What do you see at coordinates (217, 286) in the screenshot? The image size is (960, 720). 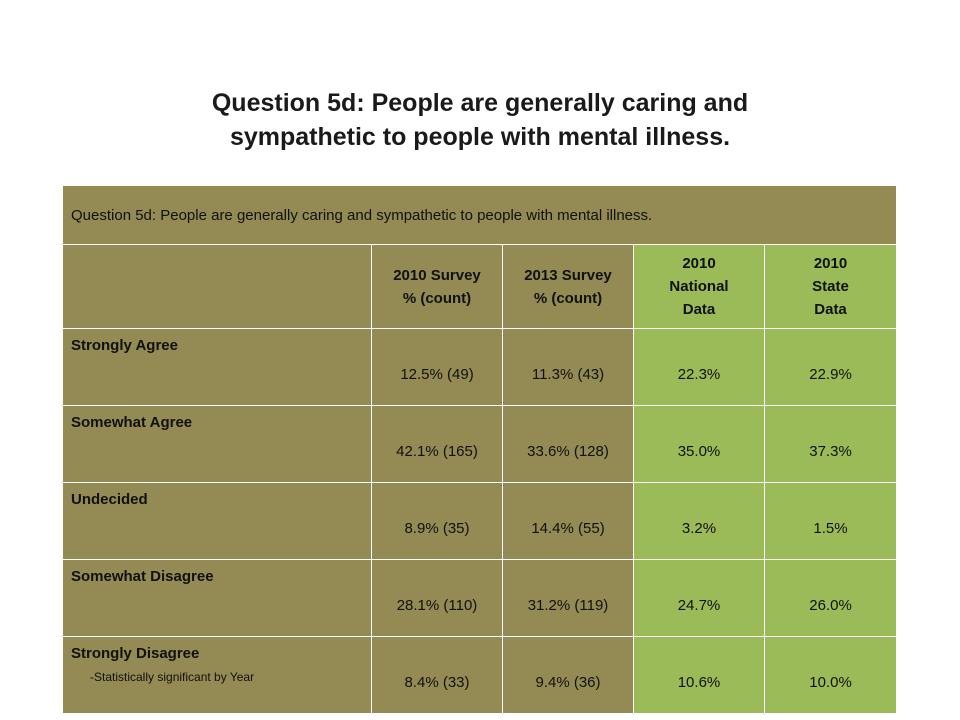 I see `header-empty-cell` at bounding box center [217, 286].